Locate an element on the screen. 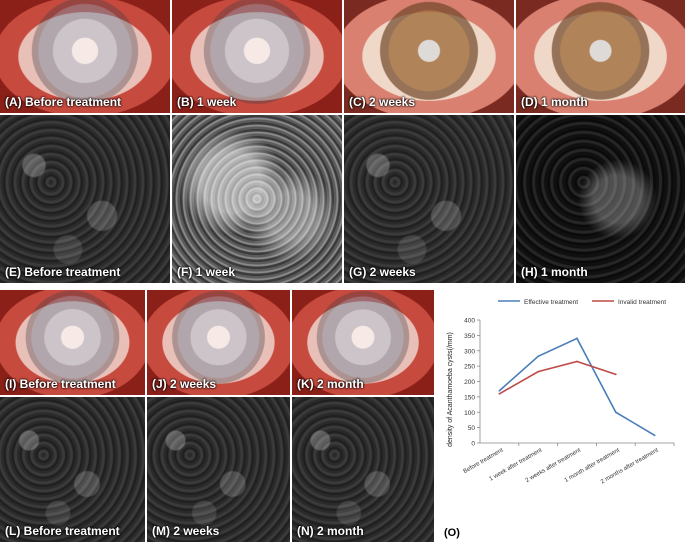 This screenshot has height=542, width=685. y-tick-label-3: 150 is located at coordinates (469, 397).